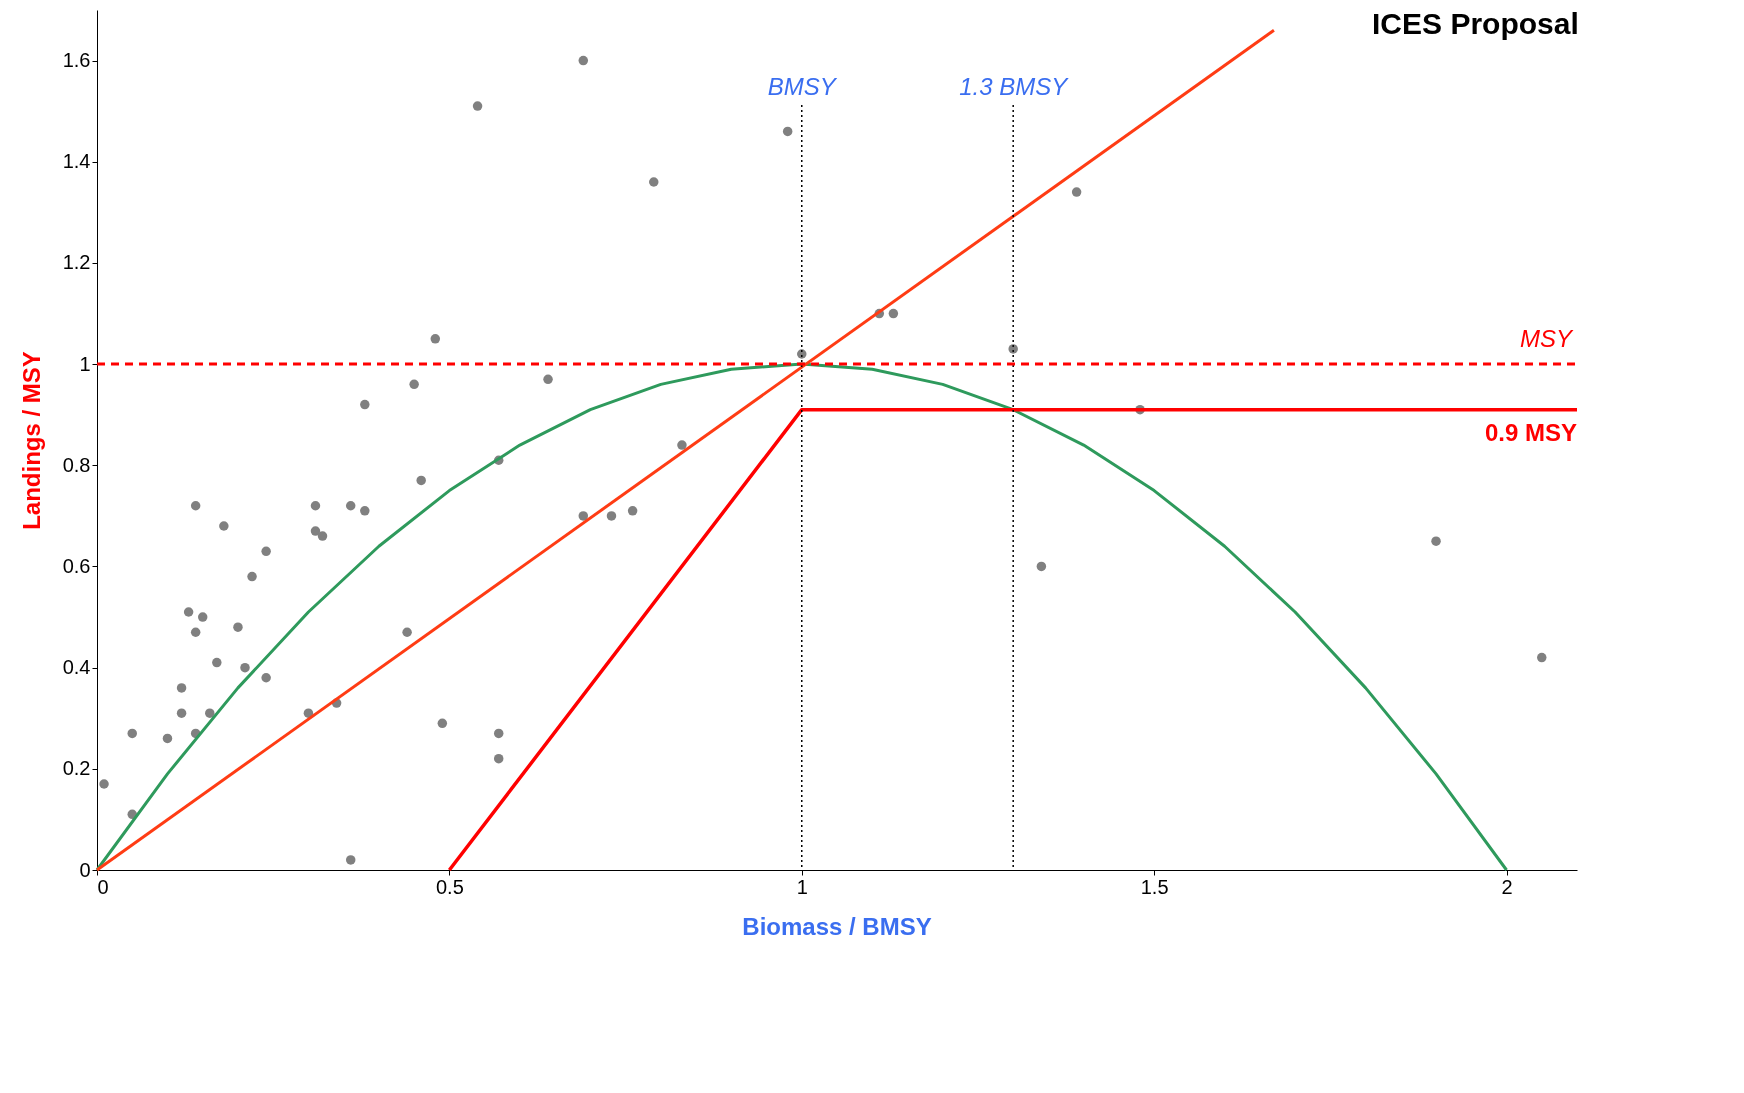 The height and width of the screenshot is (1093, 1744). What do you see at coordinates (76, 262) in the screenshot?
I see `y-tick-label: 1.2` at bounding box center [76, 262].